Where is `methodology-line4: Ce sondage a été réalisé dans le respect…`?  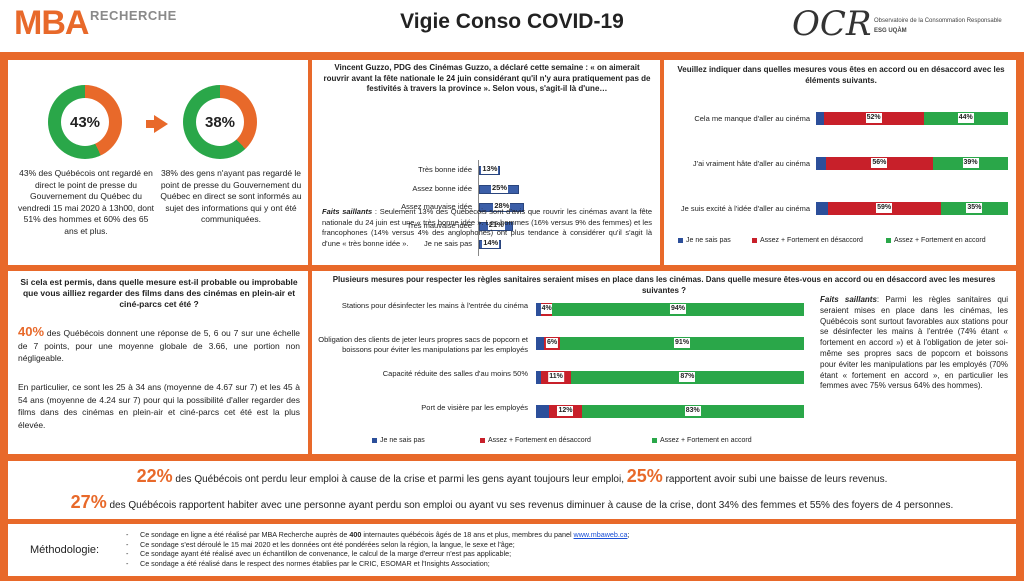
methodology-line4: Ce sondage a été réalisé dans le respect… is located at coordinates (315, 563).